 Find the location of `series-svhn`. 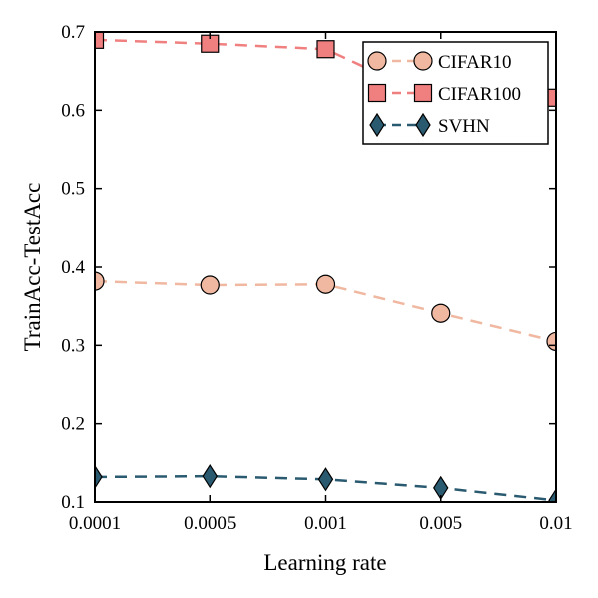

series-svhn is located at coordinates (325, 483).